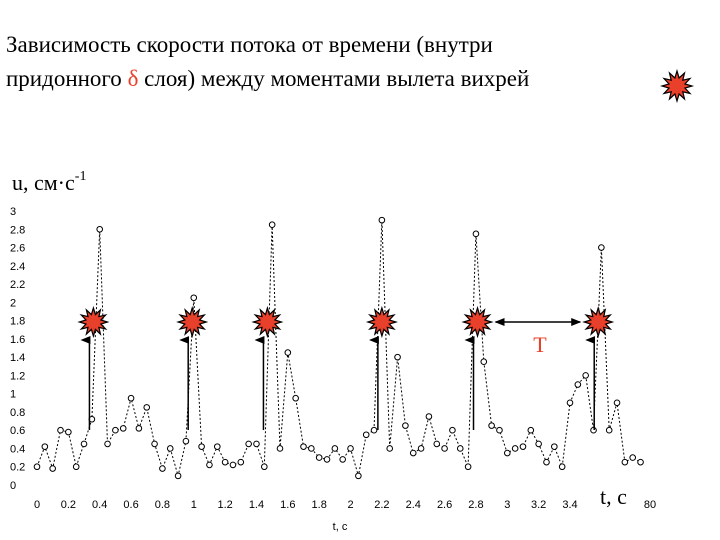 This screenshot has height=540, width=720. Describe the element at coordinates (162, 505) in the screenshot. I see `x-tick-label: 0.8` at that location.